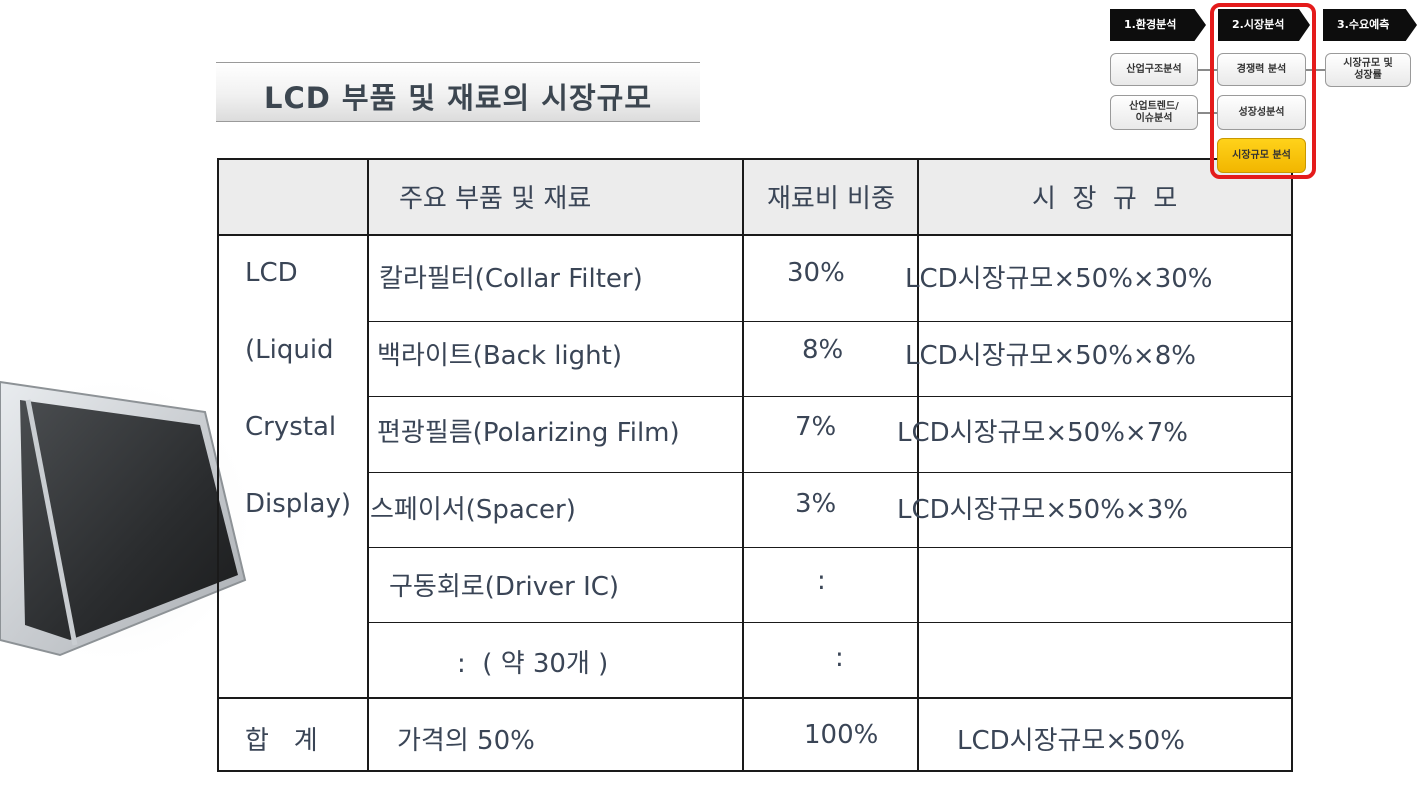 The width and height of the screenshot is (1425, 809). Describe the element at coordinates (298, 504) in the screenshot. I see `category-line: Display)` at that location.